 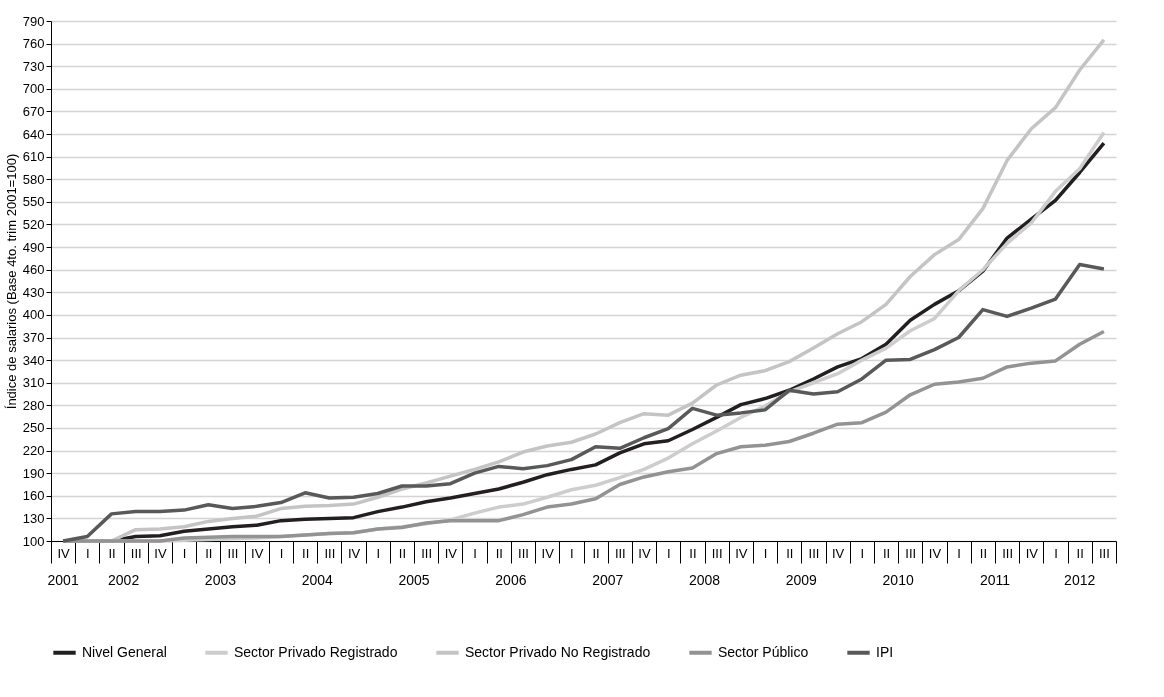 What do you see at coordinates (704, 580) in the screenshot?
I see `text: 2008` at bounding box center [704, 580].